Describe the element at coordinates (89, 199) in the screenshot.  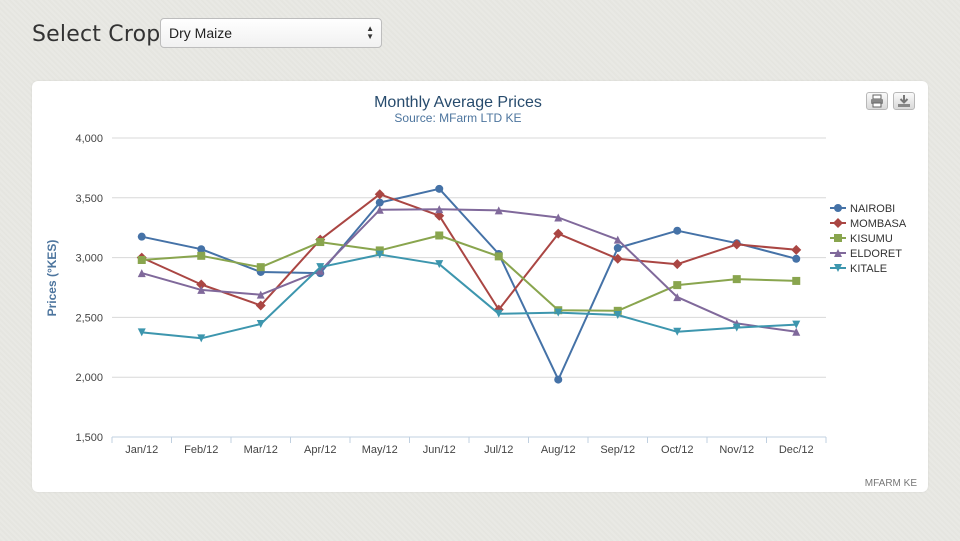
I see `y-tick-label: 3,500` at that location.